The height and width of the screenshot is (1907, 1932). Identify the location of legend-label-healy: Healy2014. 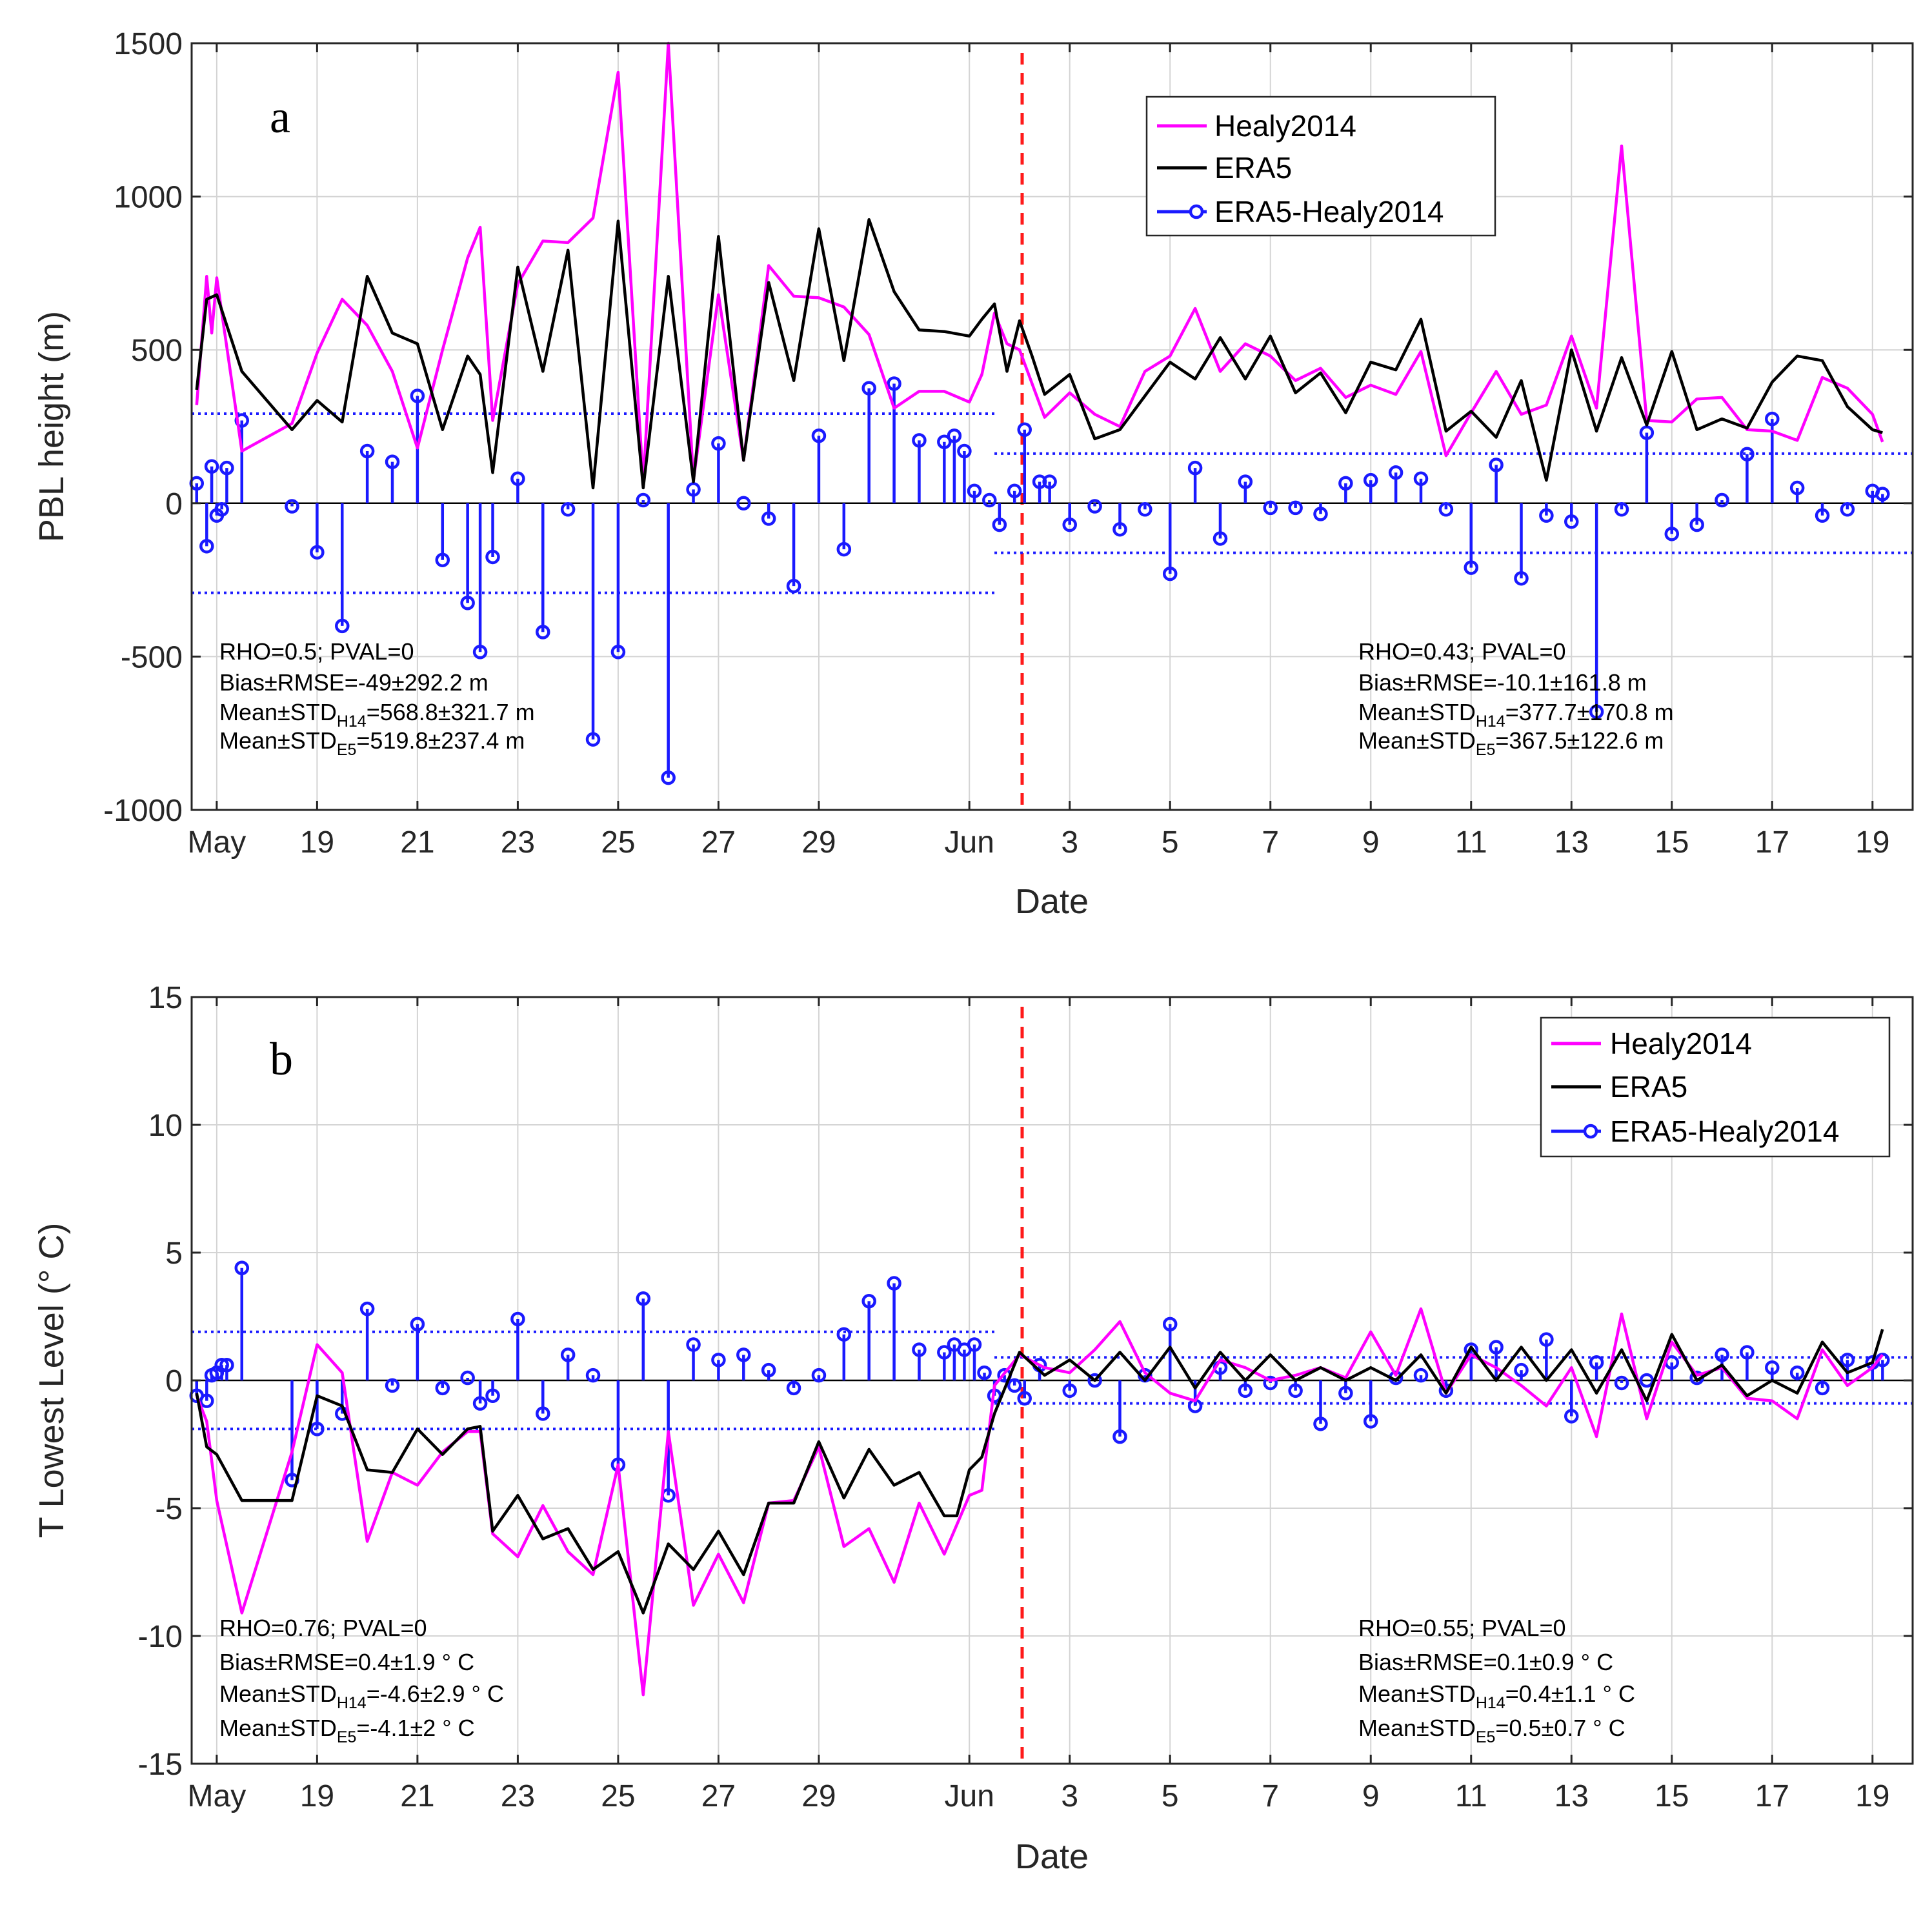
(1681, 1043).